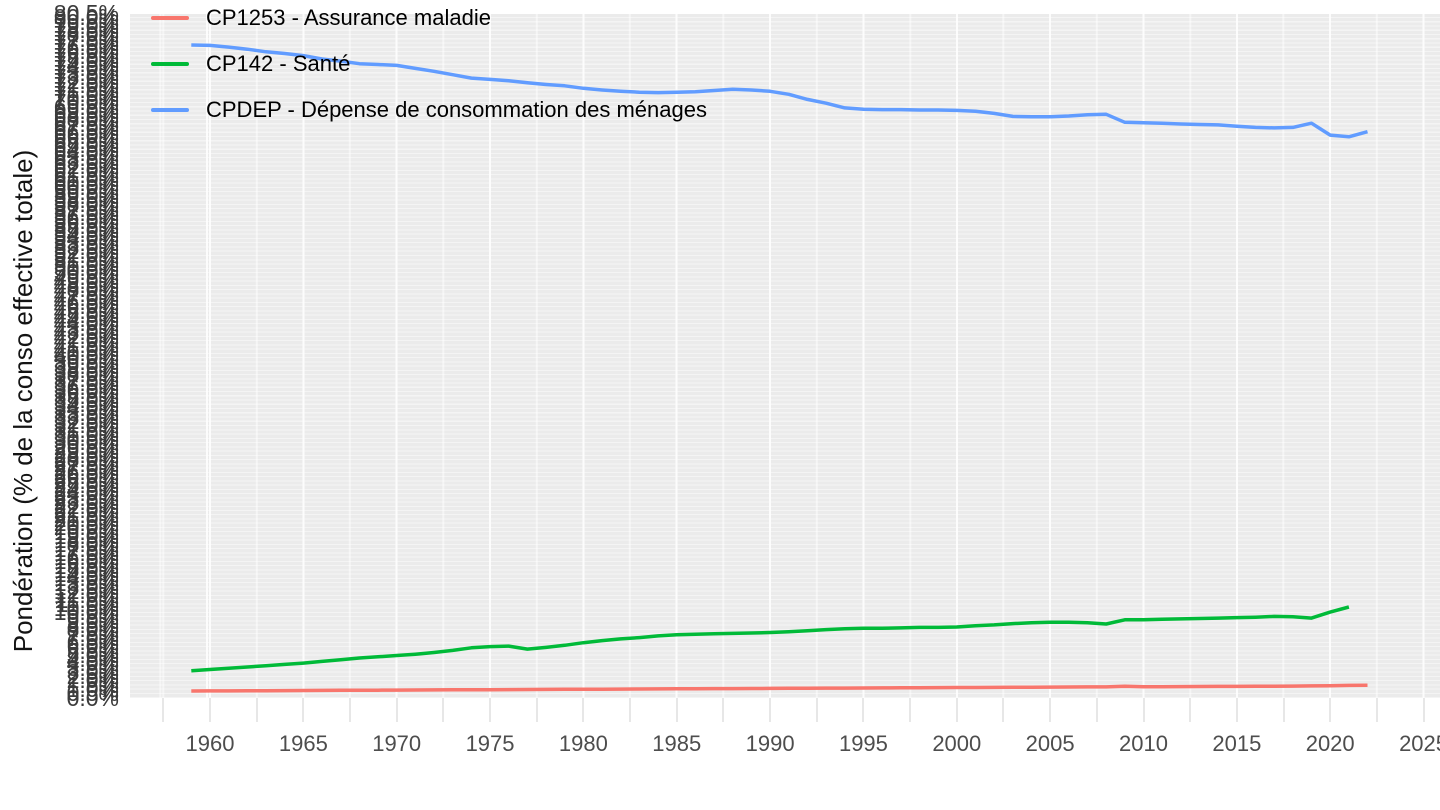  What do you see at coordinates (86, 518) in the screenshot?
I see `y-axis-tick-label: 21.0%` at bounding box center [86, 518].